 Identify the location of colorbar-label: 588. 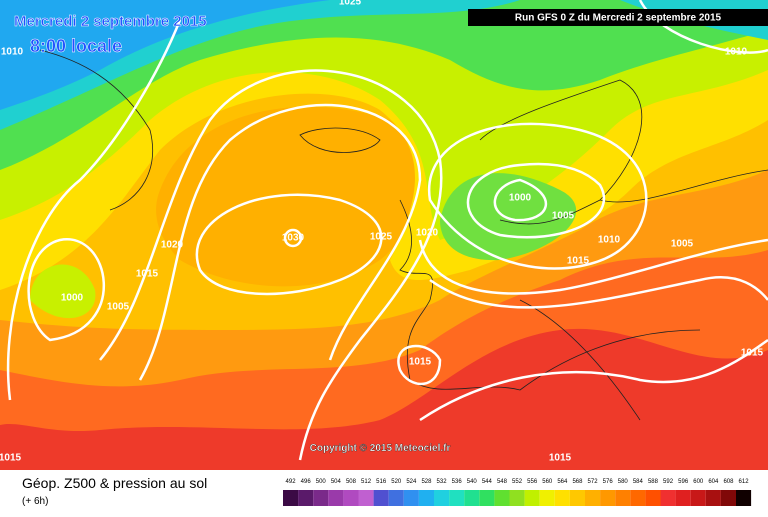
(653, 482).